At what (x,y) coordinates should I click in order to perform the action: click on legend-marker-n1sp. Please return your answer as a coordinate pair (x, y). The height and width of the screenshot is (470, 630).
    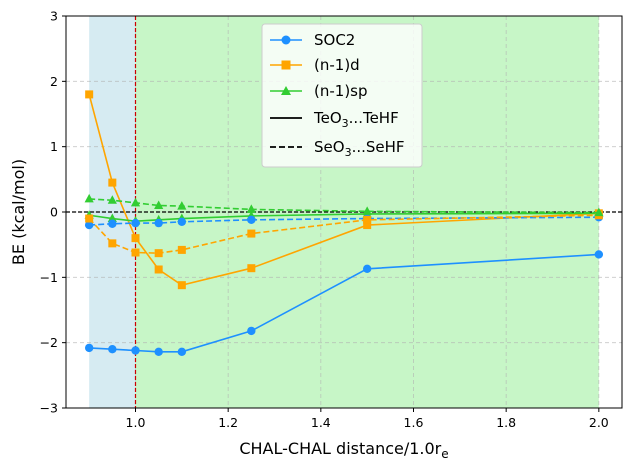
    Looking at the image, I should click on (286, 90).